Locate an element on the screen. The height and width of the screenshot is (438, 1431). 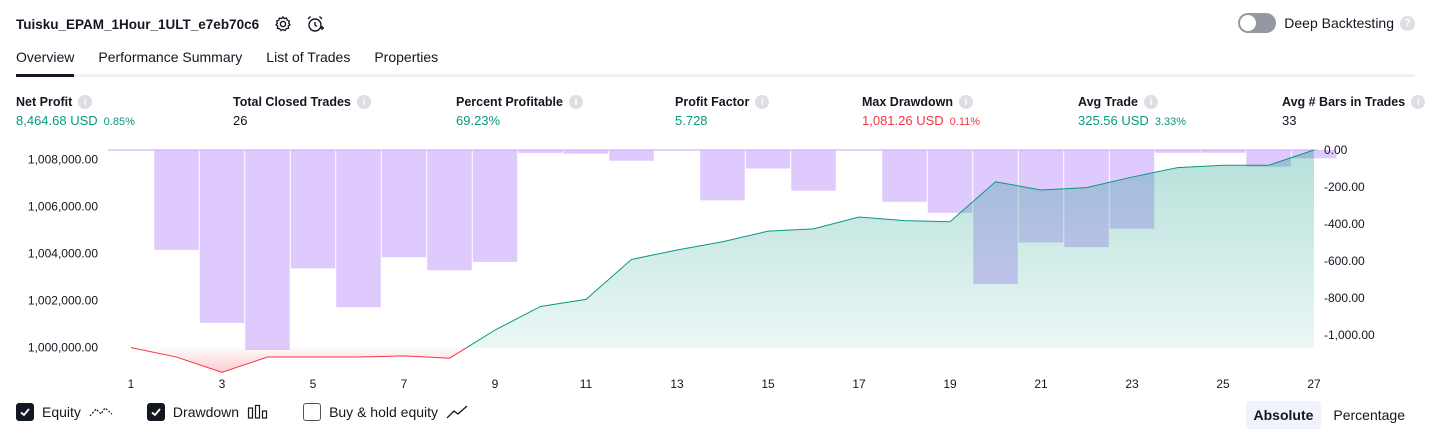
legend-buy-hold: Buy & hold equity is located at coordinates (385, 412).